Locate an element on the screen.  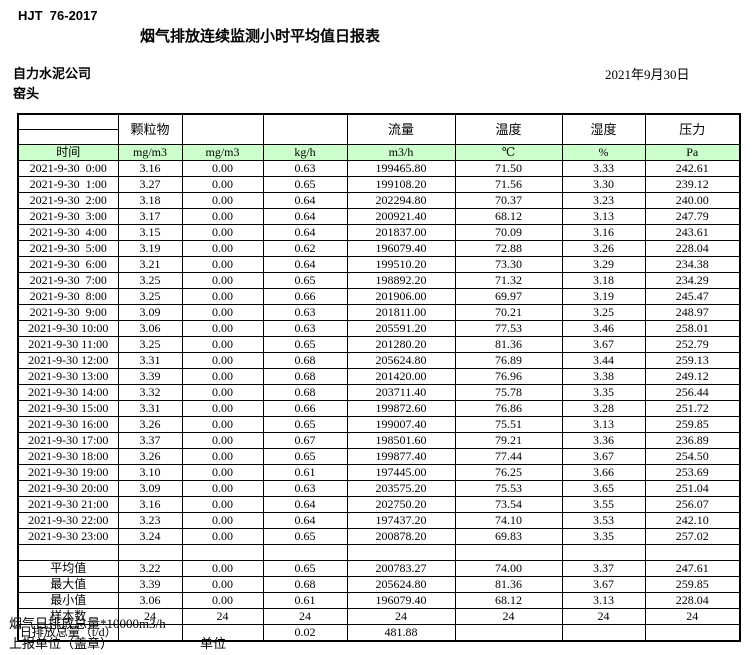
value-cell: 200921.40 is located at coordinates (401, 216).